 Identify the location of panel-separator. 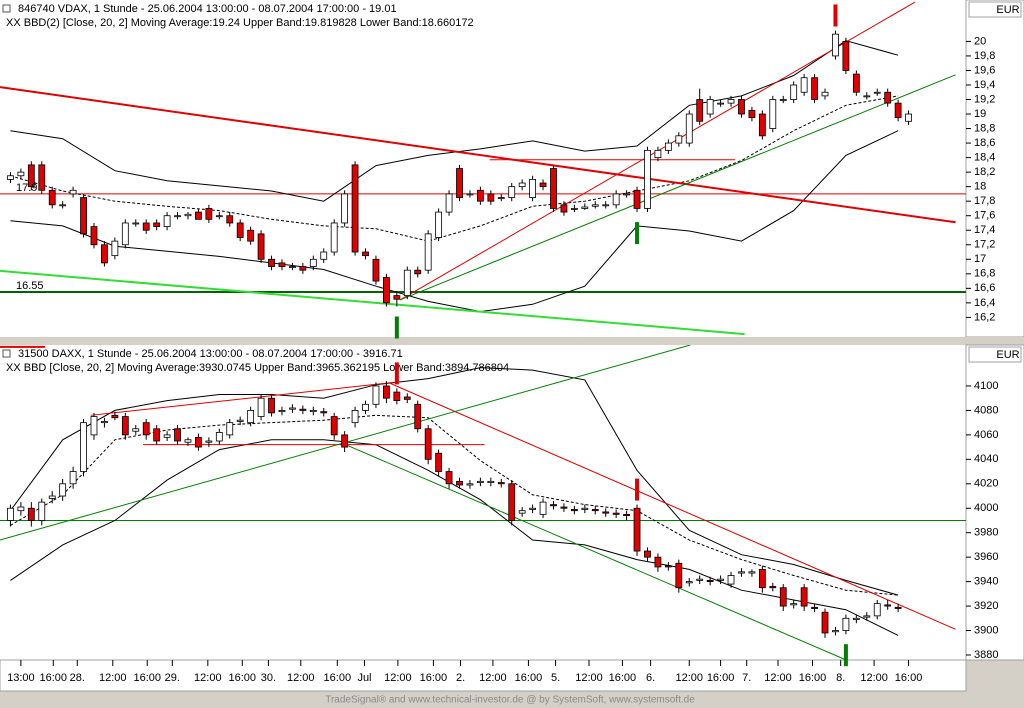
(512, 341).